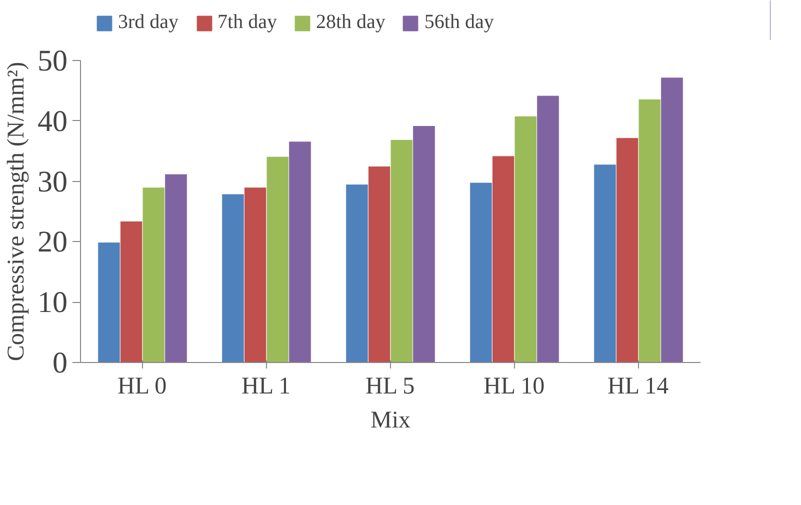 The image size is (801, 505). I want to click on y-tick-label: 30, so click(53, 181).